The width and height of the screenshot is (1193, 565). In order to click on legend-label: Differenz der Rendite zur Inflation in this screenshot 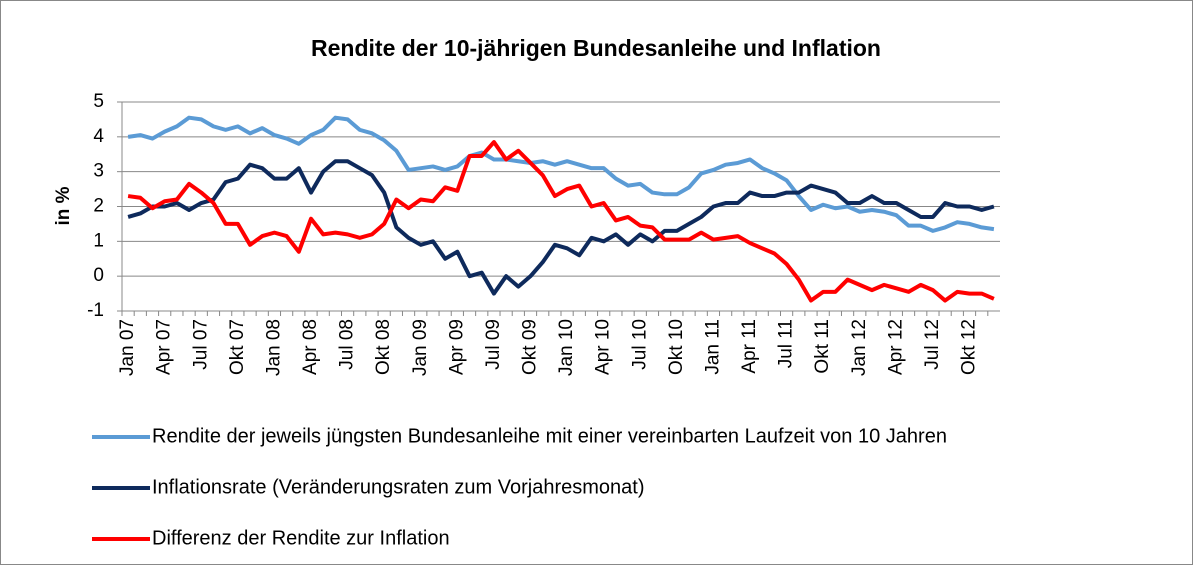, I will do `click(301, 538)`.